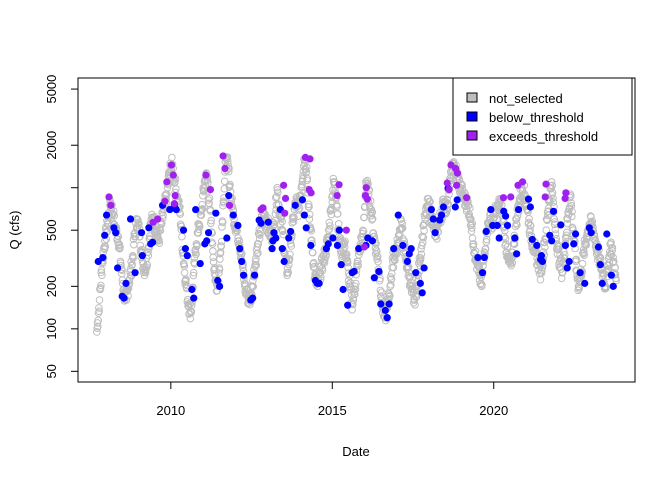 The width and height of the screenshot is (672, 480). What do you see at coordinates (51, 286) in the screenshot?
I see `y-tick-label: 200` at bounding box center [51, 286].